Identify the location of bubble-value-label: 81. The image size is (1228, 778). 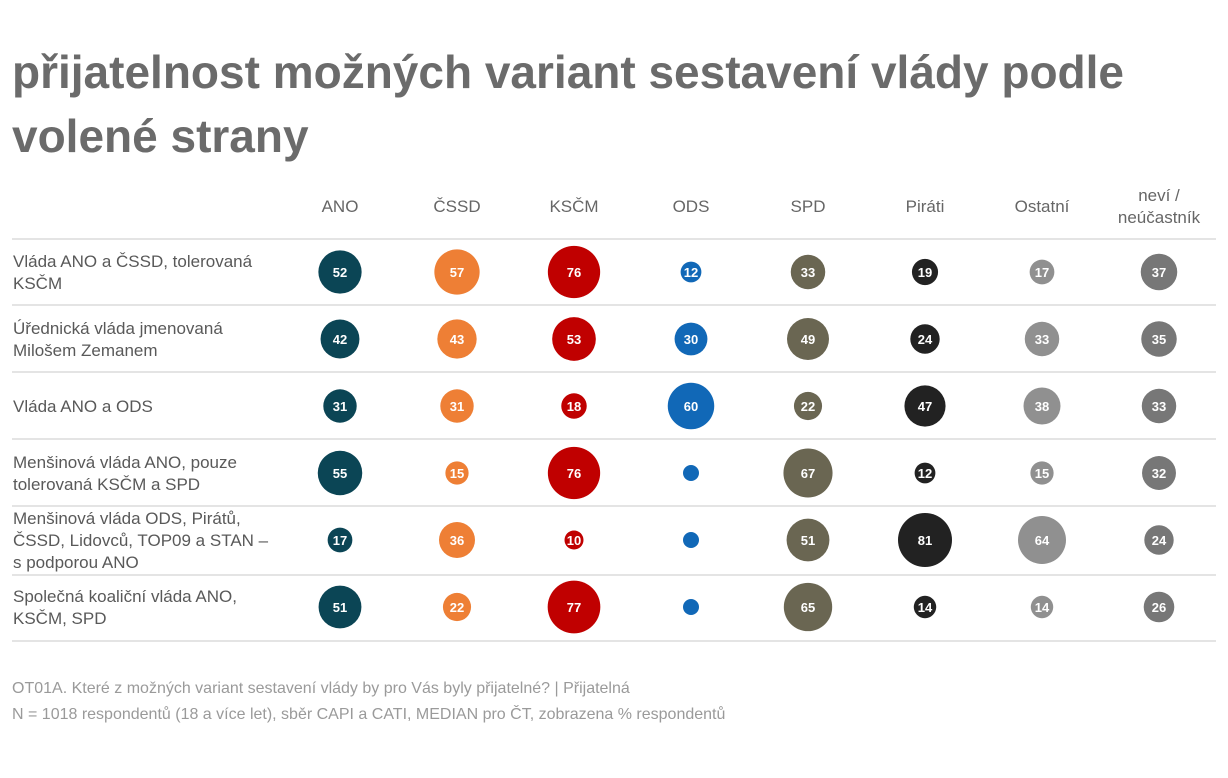
(925, 540).